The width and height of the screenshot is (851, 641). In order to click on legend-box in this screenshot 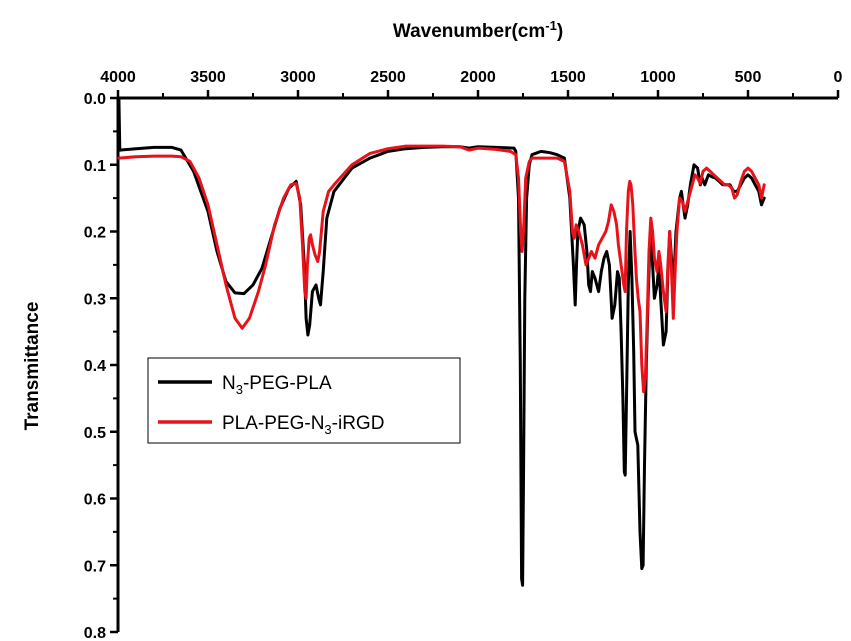, I will do `click(304, 400)`.